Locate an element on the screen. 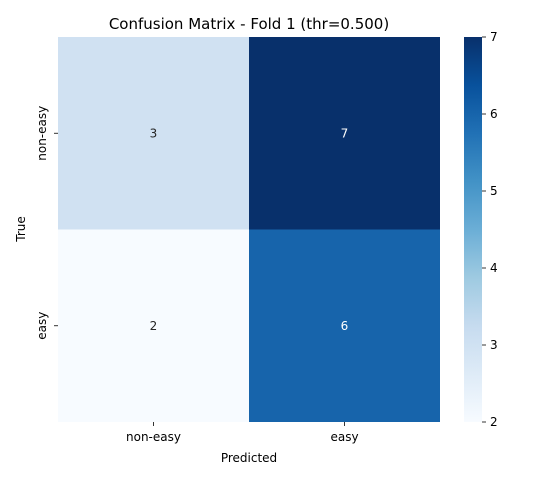  chart-title: Confusion Matrix - Fold 1 (thr=0.500) is located at coordinates (249, 24).